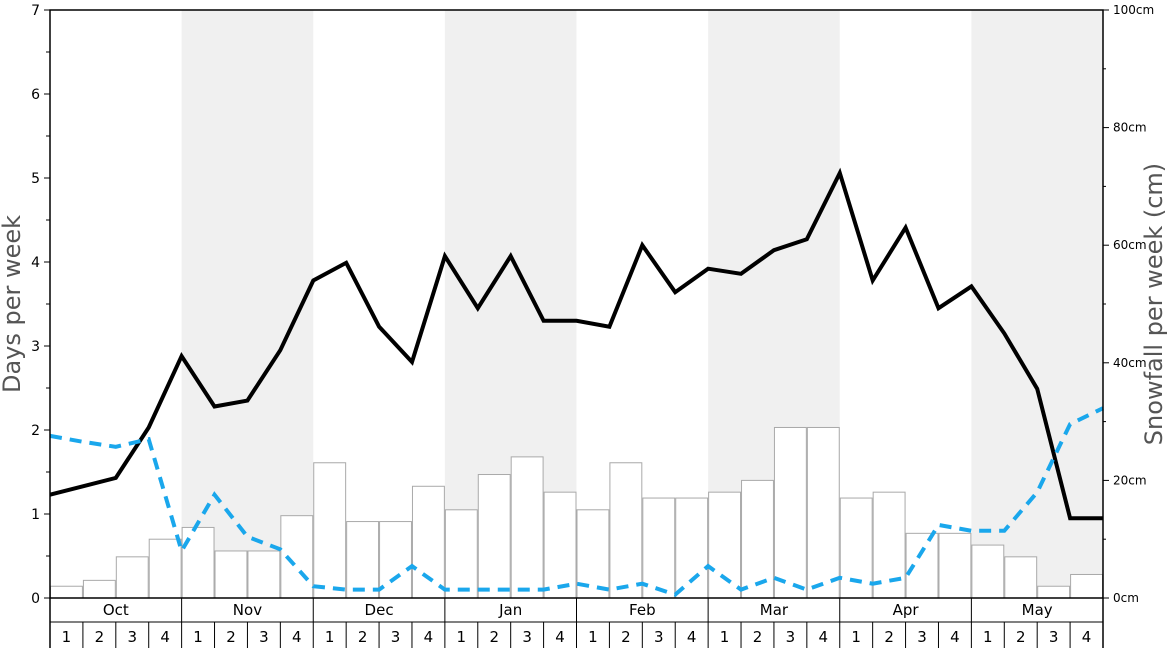 The image size is (1168, 648). What do you see at coordinates (510, 610) in the screenshot?
I see `month-label-jan: Jan` at bounding box center [510, 610].